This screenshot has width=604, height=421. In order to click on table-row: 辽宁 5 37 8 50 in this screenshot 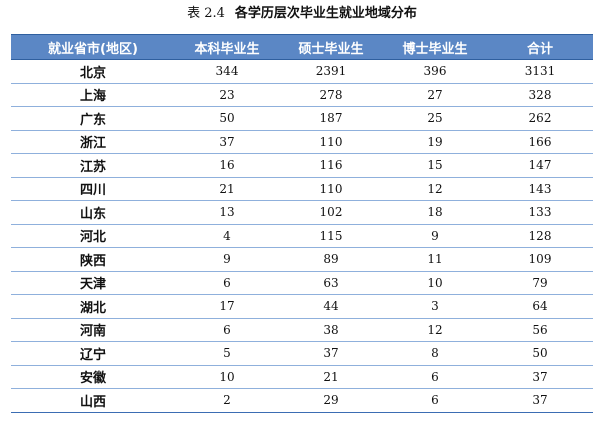, I will do `click(302, 353)`.